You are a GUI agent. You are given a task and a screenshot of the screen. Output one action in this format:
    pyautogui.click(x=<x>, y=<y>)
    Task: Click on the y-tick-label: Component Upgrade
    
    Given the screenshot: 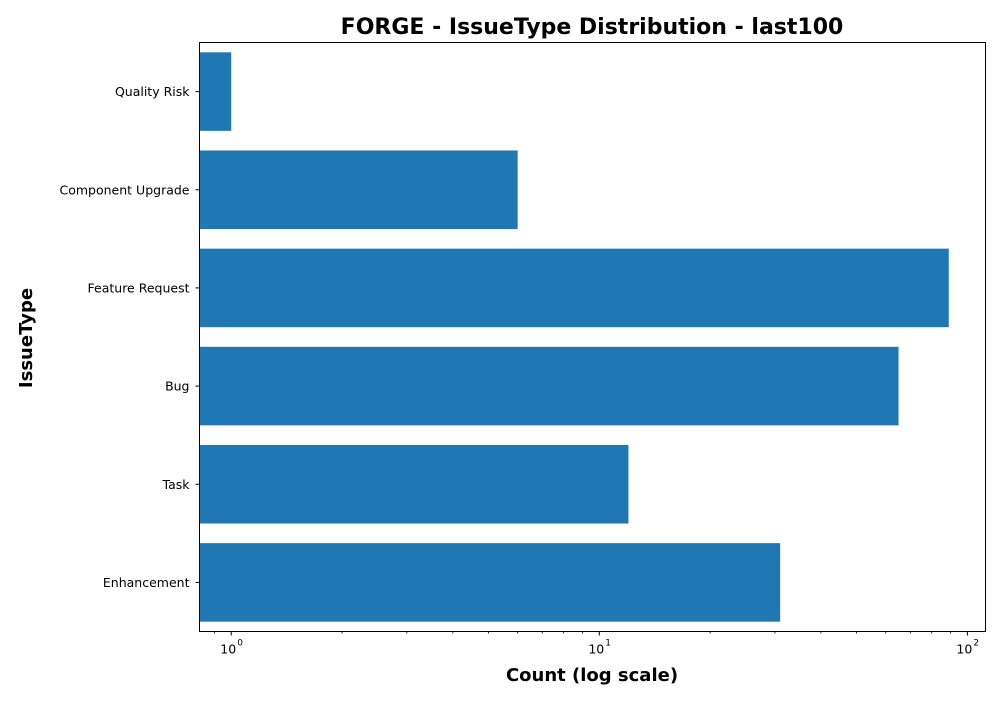 What is the action you would take?
    pyautogui.click(x=125, y=189)
    